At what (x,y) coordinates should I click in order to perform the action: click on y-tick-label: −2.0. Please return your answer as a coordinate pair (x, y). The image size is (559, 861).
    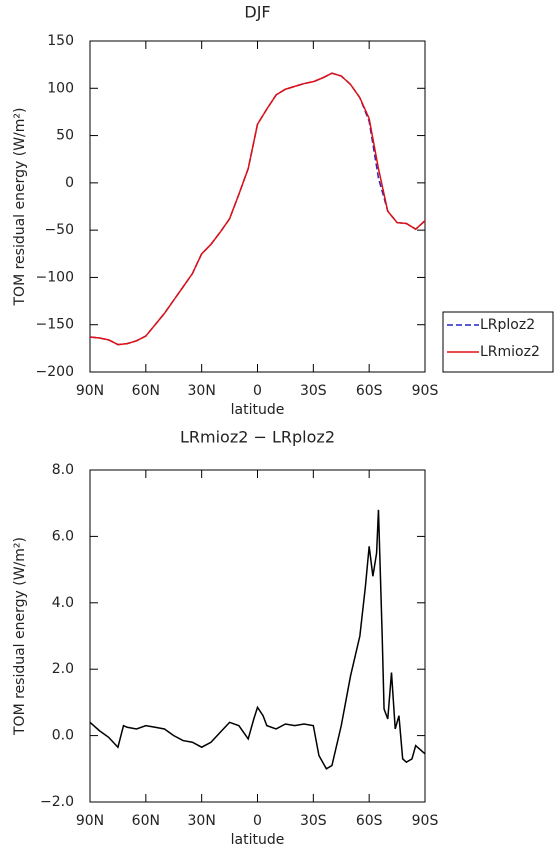
    Looking at the image, I should click on (57, 802).